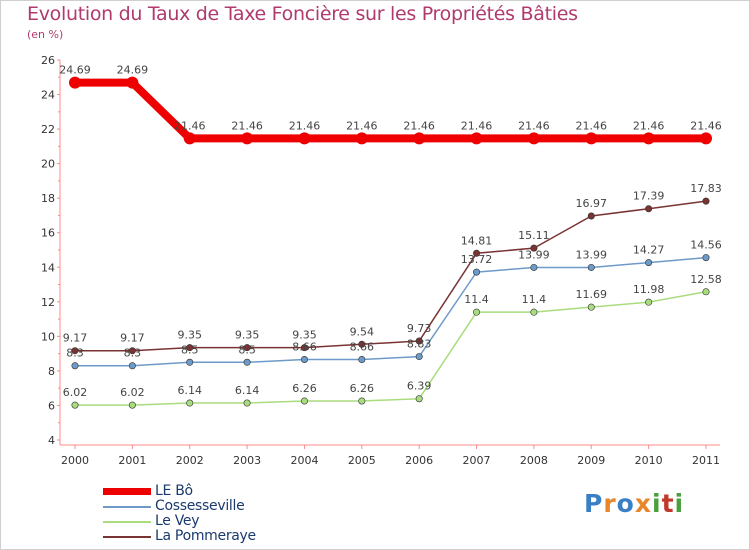 The image size is (750, 550). What do you see at coordinates (477, 240) in the screenshot?
I see `data-label: 14.81` at bounding box center [477, 240].